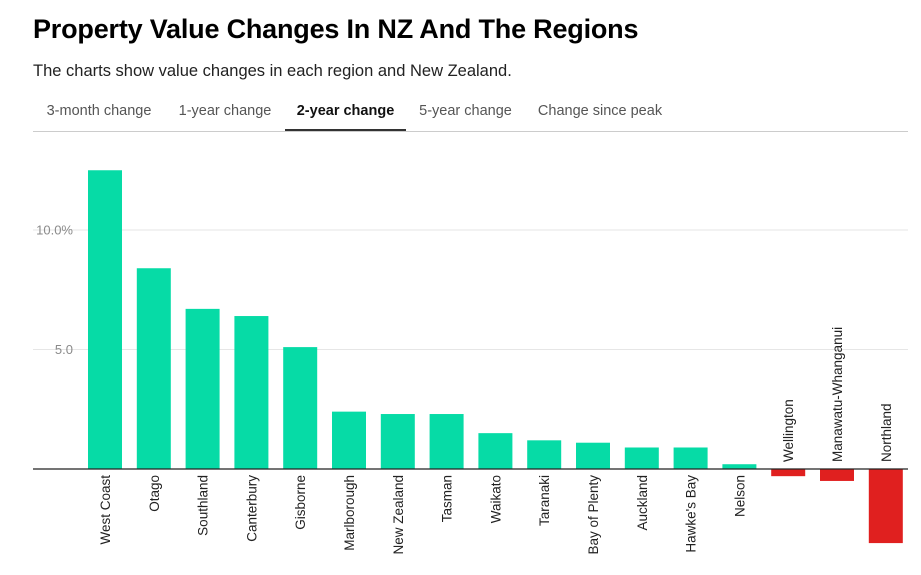 The height and width of the screenshot is (575, 921). Describe the element at coordinates (495, 499) in the screenshot. I see `category-label: Waikato` at that location.